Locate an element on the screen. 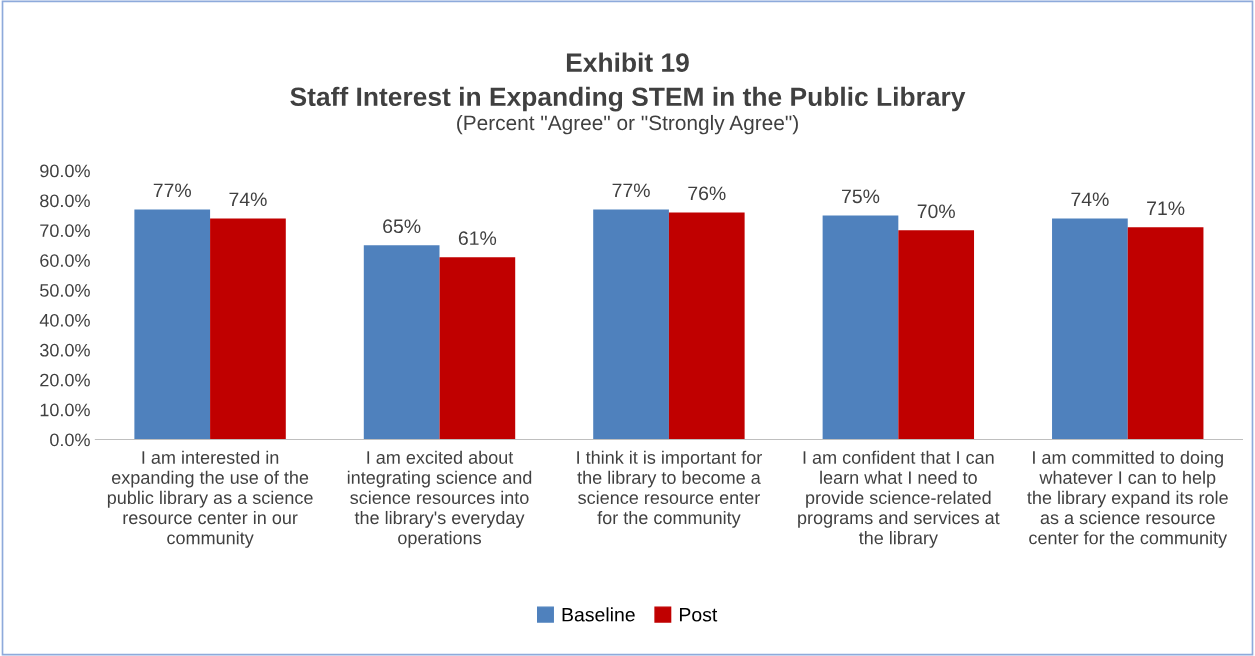  legend-label: Baseline is located at coordinates (598, 614).